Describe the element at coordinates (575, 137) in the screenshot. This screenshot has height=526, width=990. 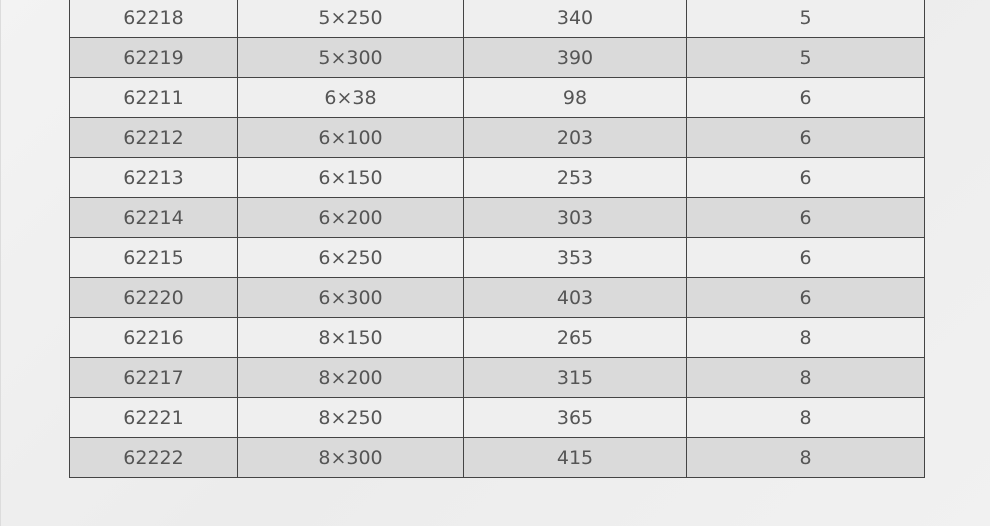
I see `table-cell: 203` at that location.